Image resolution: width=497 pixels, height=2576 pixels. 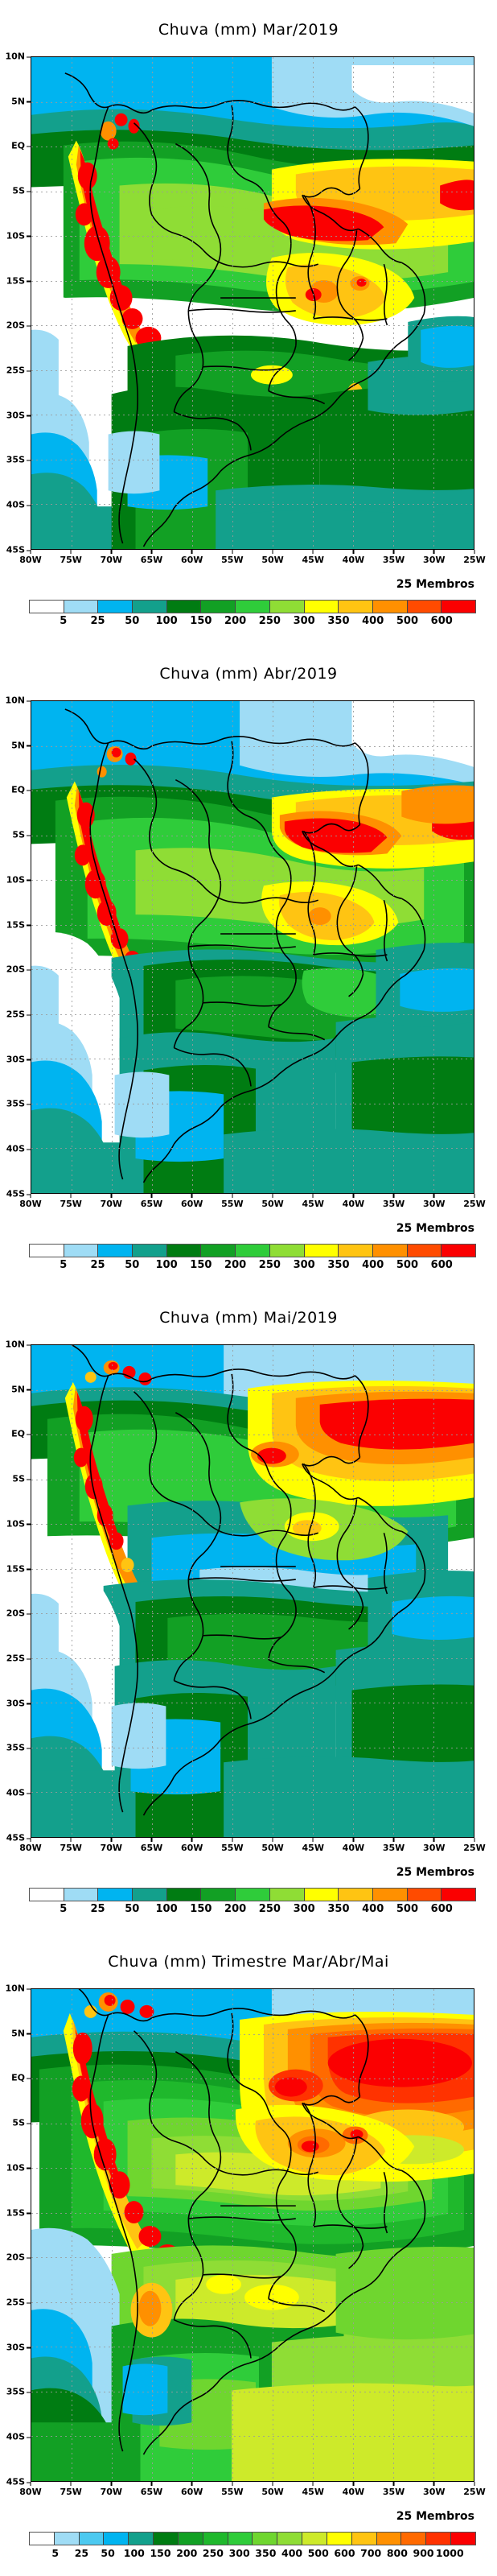 I want to click on x-tick-2: 70W, so click(x=111, y=1846).